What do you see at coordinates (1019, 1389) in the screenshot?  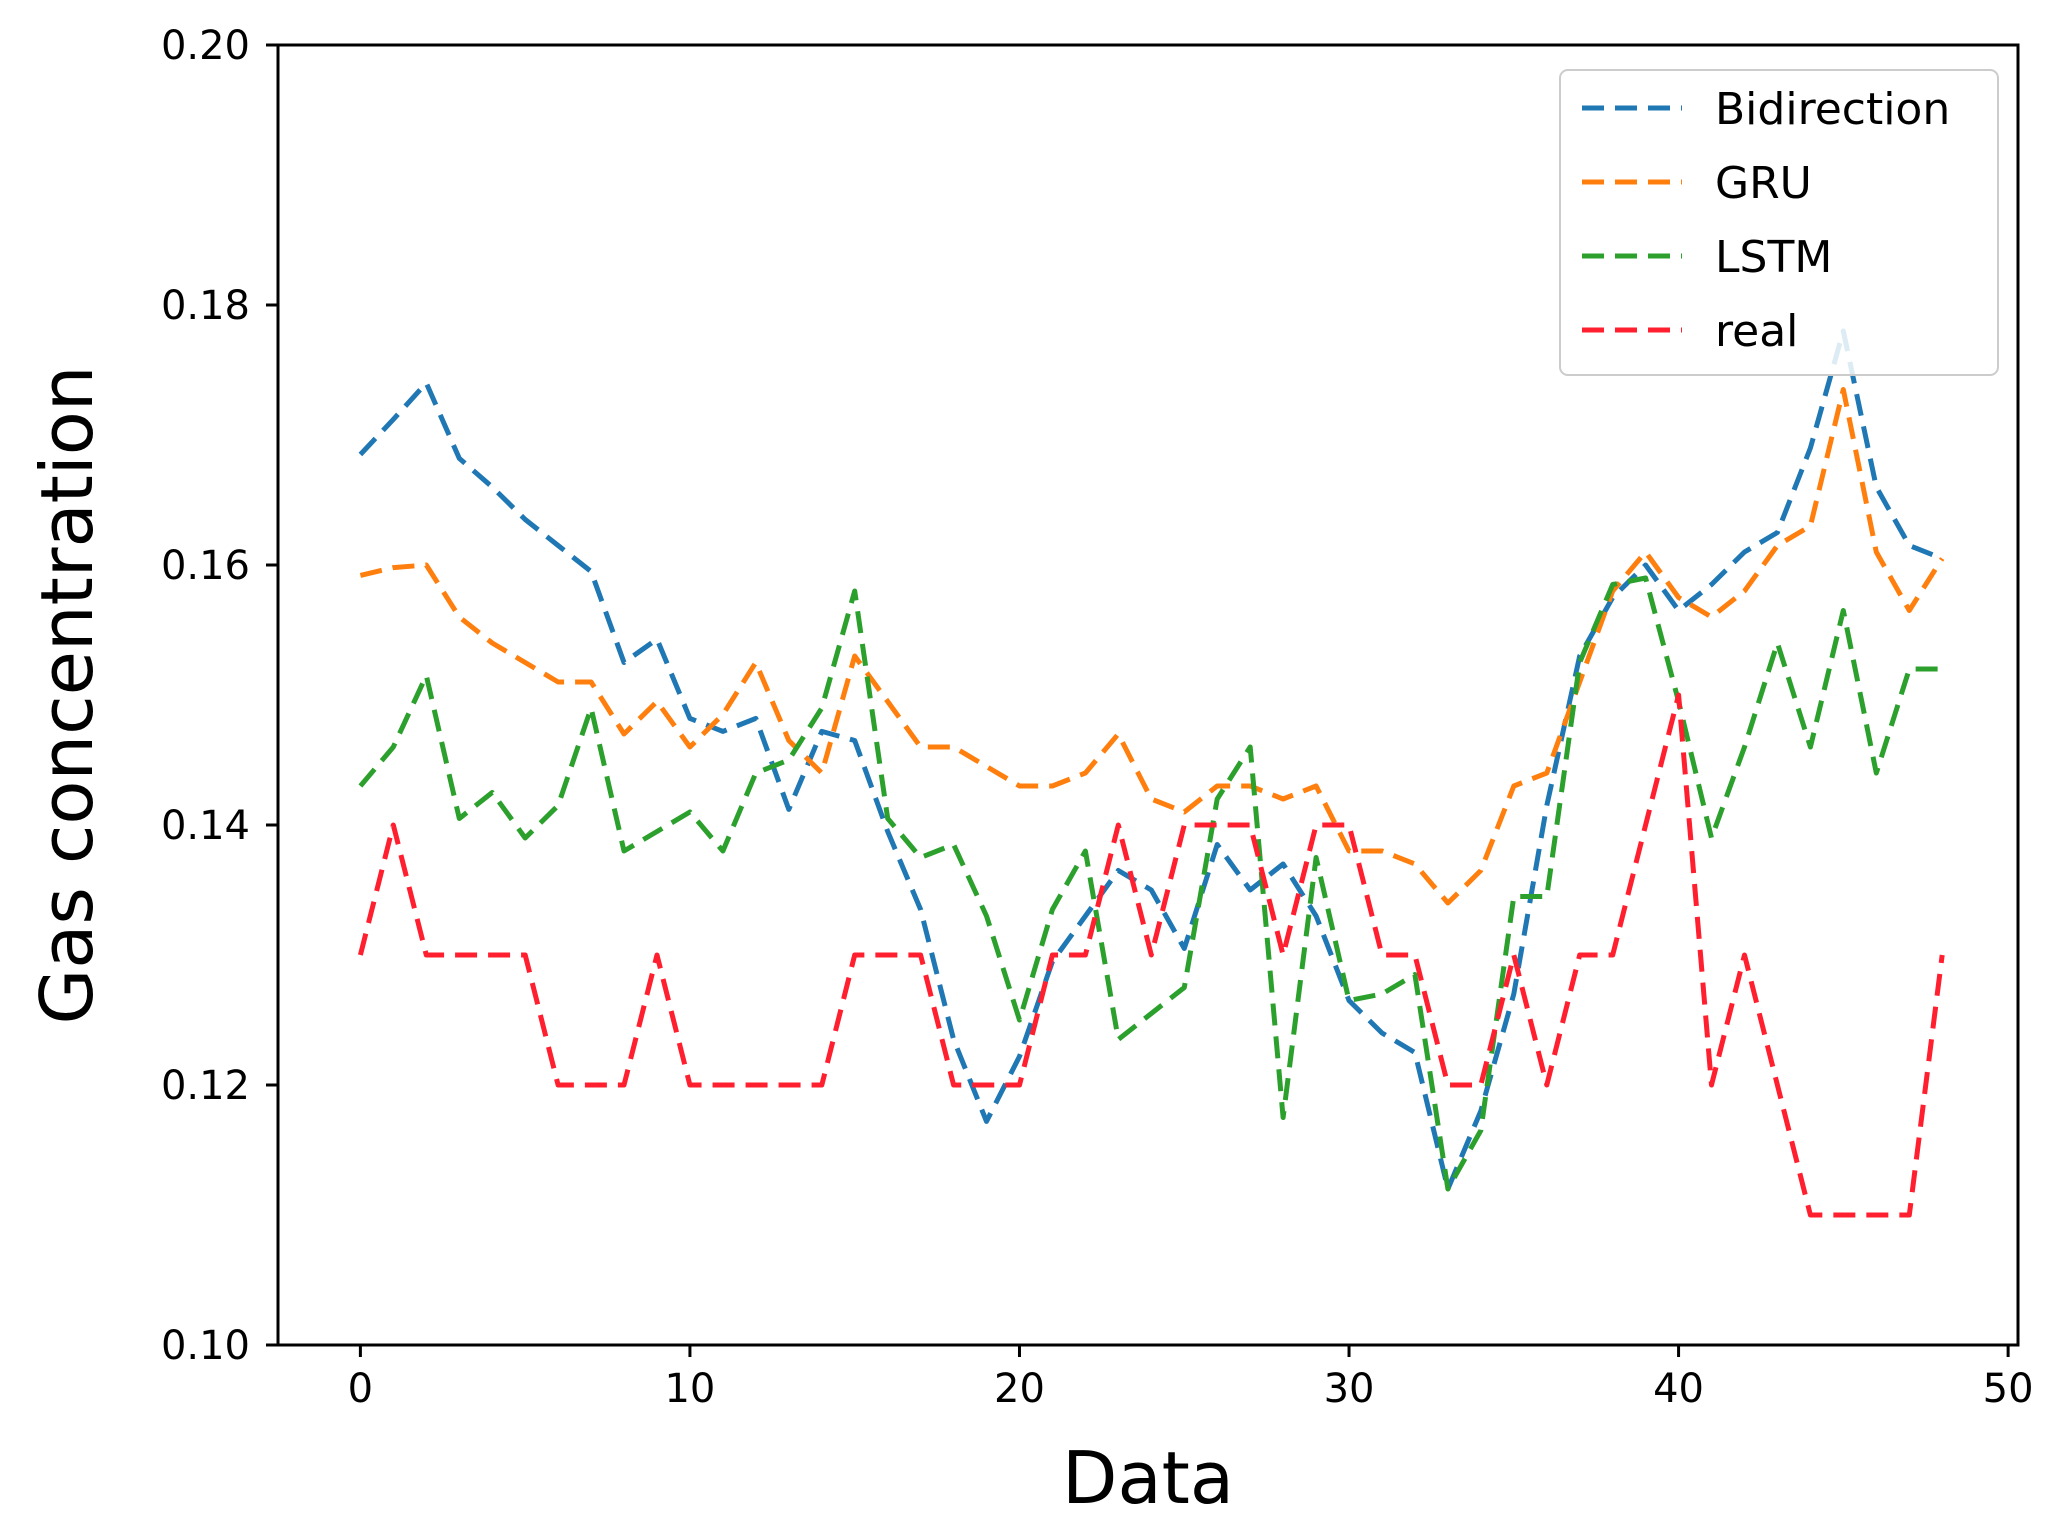 I see `x-tick-label: 20` at bounding box center [1019, 1389].